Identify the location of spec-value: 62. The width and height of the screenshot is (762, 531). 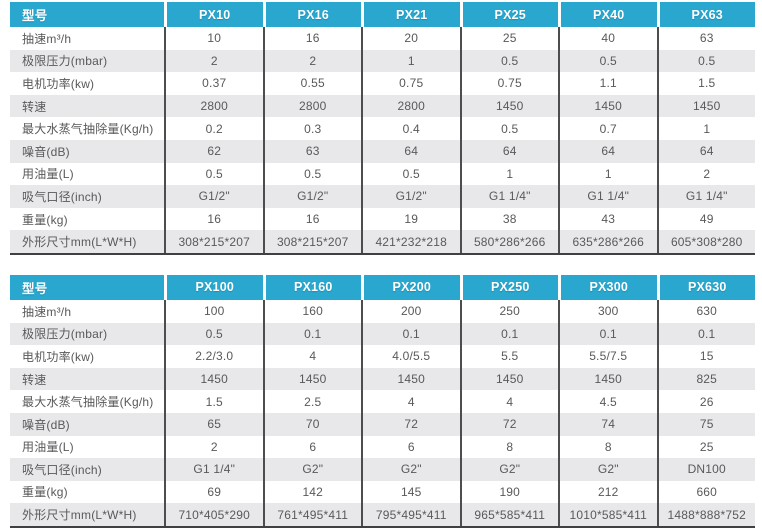
(213, 151).